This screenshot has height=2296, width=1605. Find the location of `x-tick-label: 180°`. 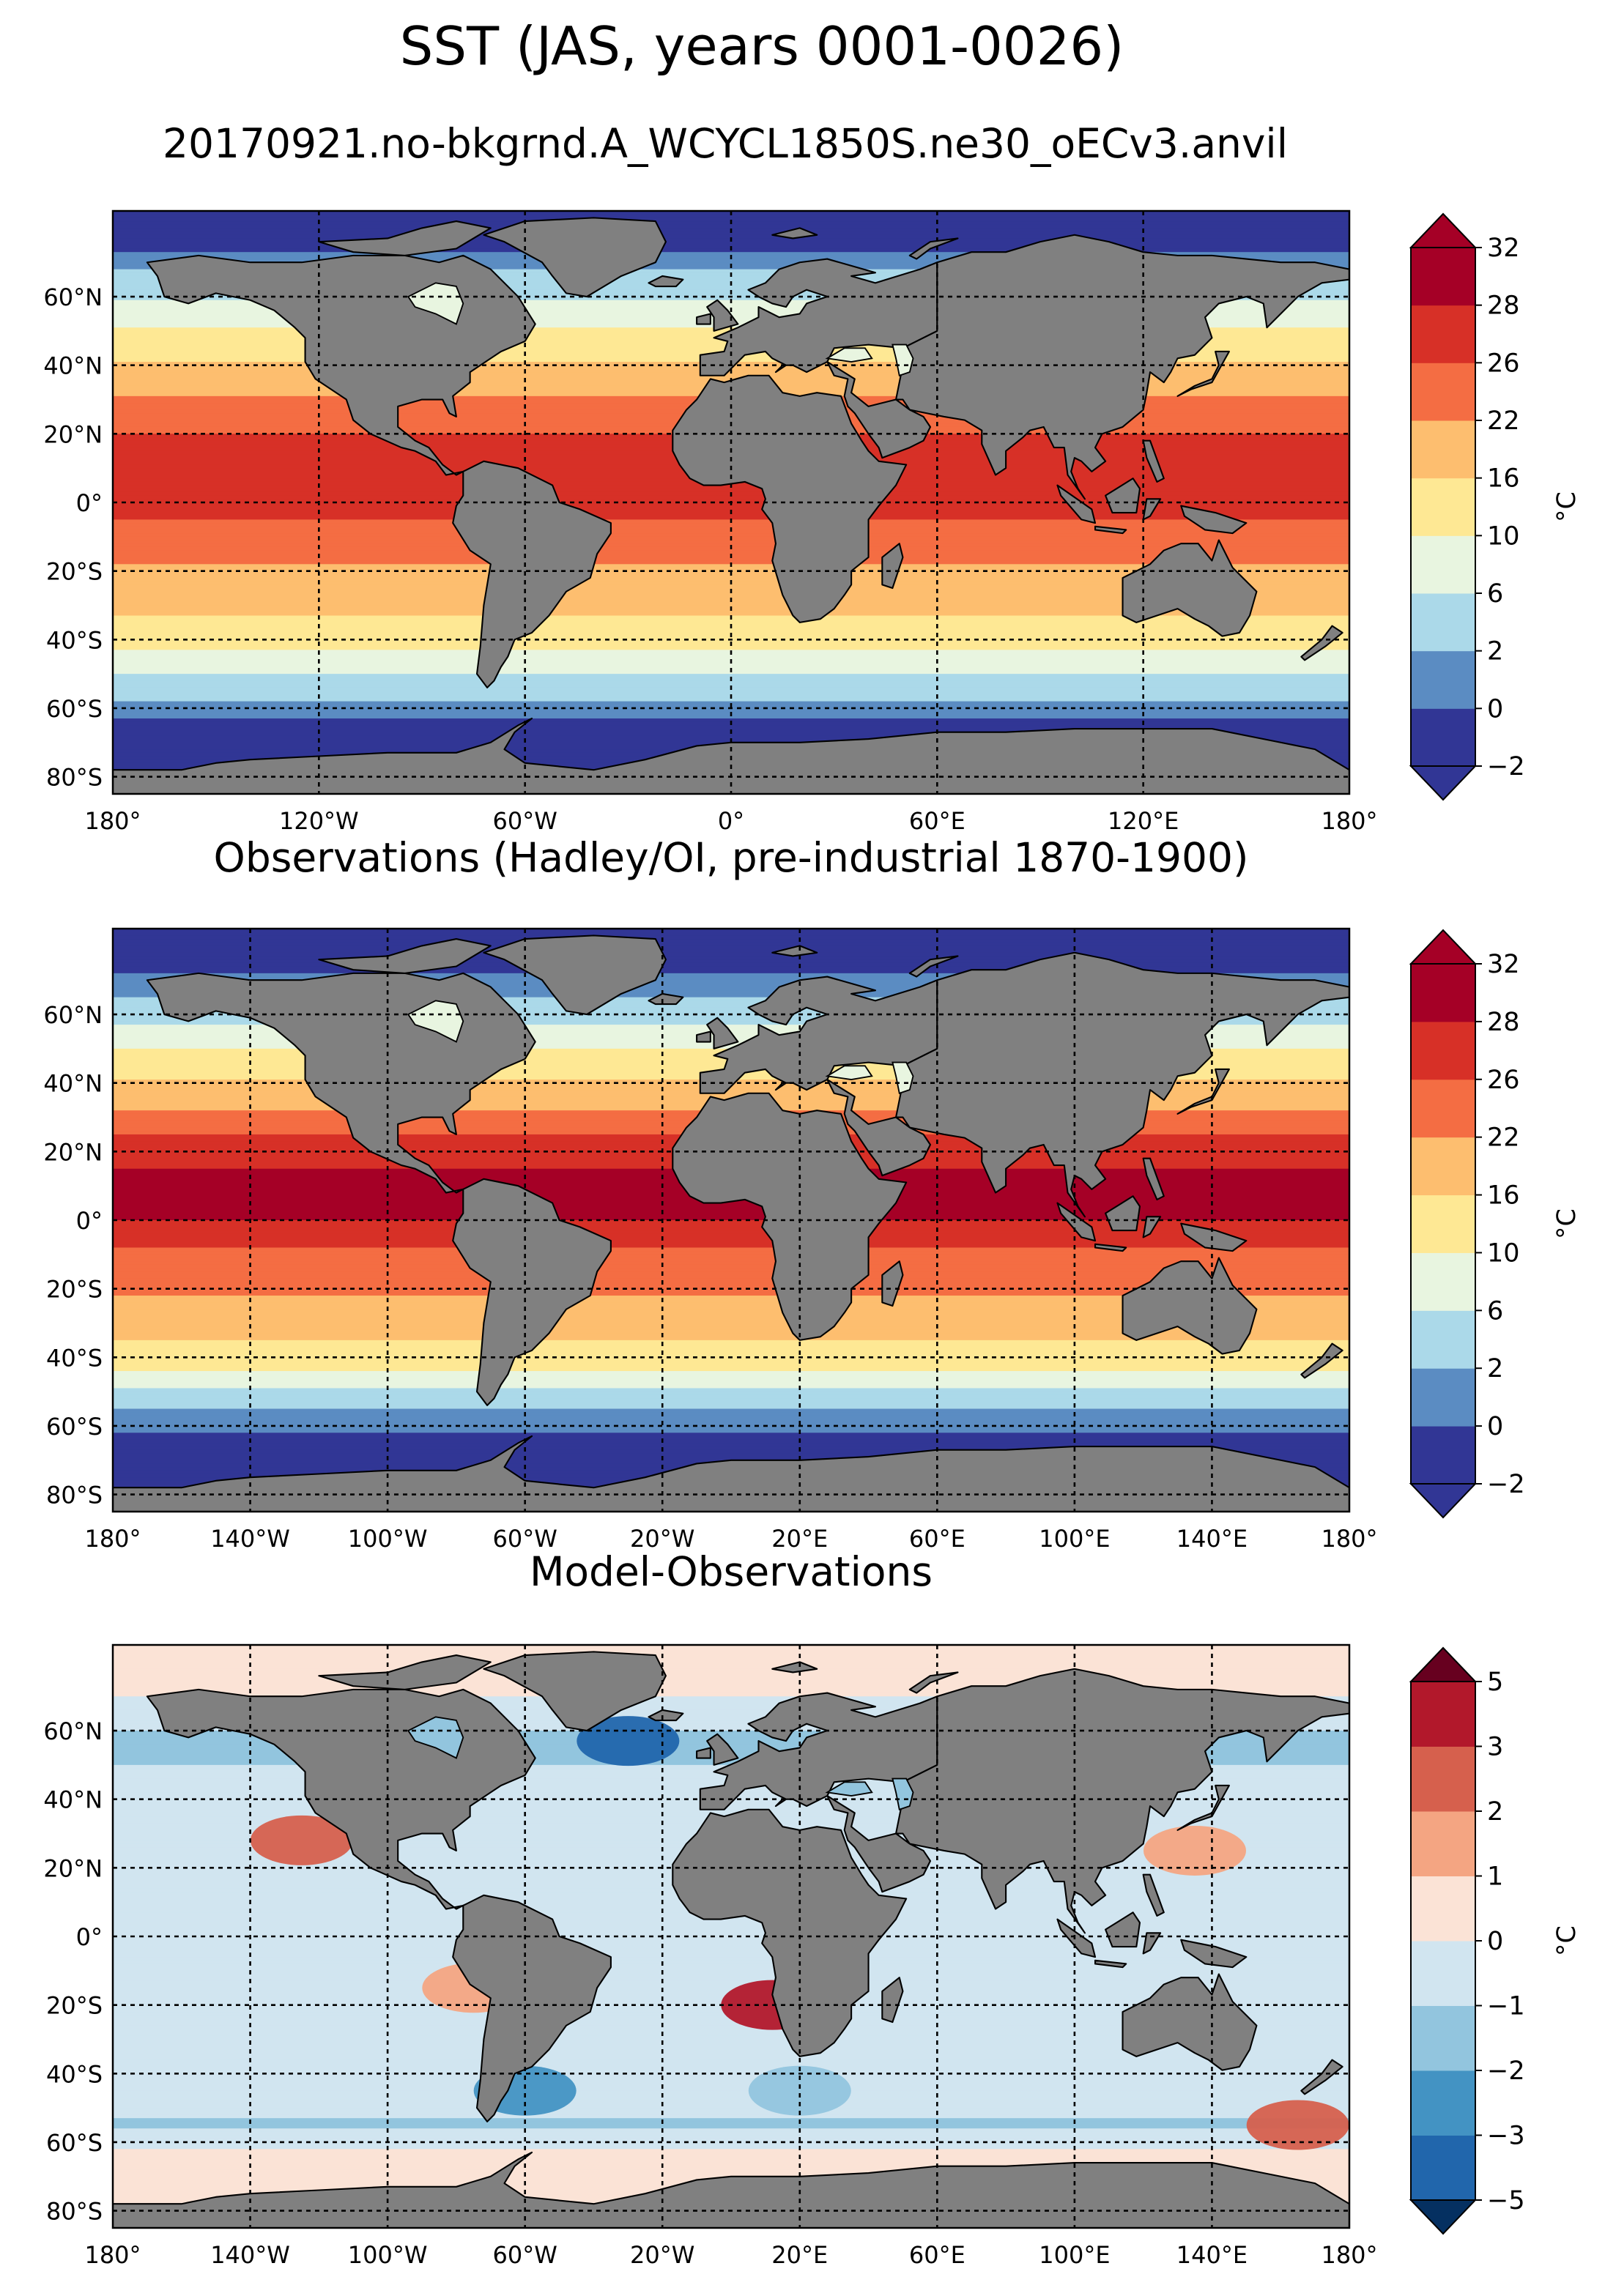

x-tick-label: 180° is located at coordinates (1349, 1539).